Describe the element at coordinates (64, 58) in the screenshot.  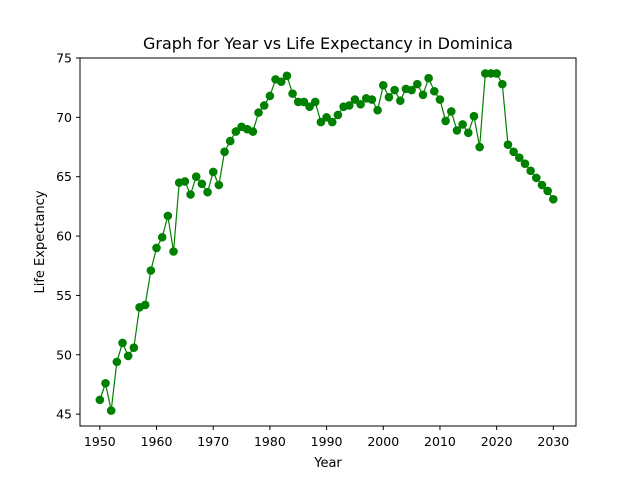
I see `y-tick-label: 75` at that location.